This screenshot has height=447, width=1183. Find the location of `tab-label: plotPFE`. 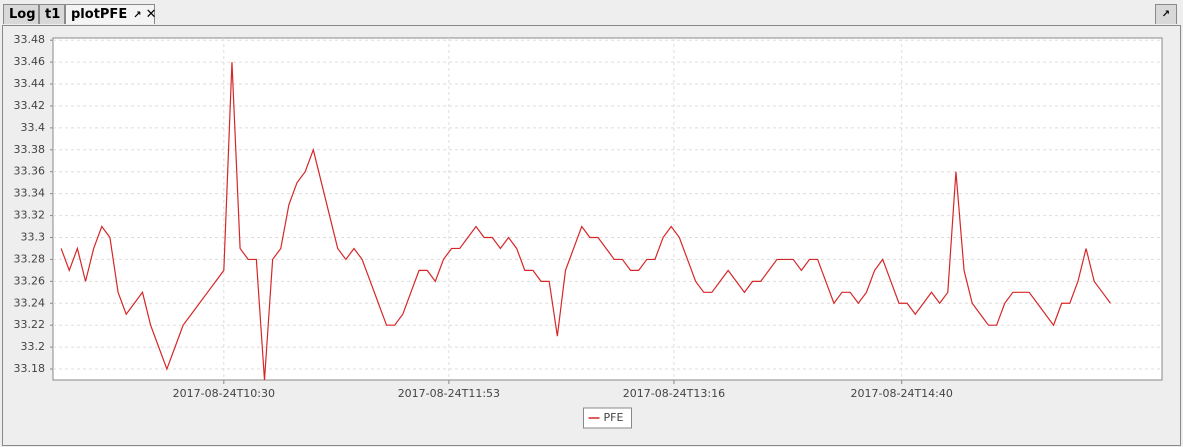

tab-label: plotPFE is located at coordinates (99, 14).